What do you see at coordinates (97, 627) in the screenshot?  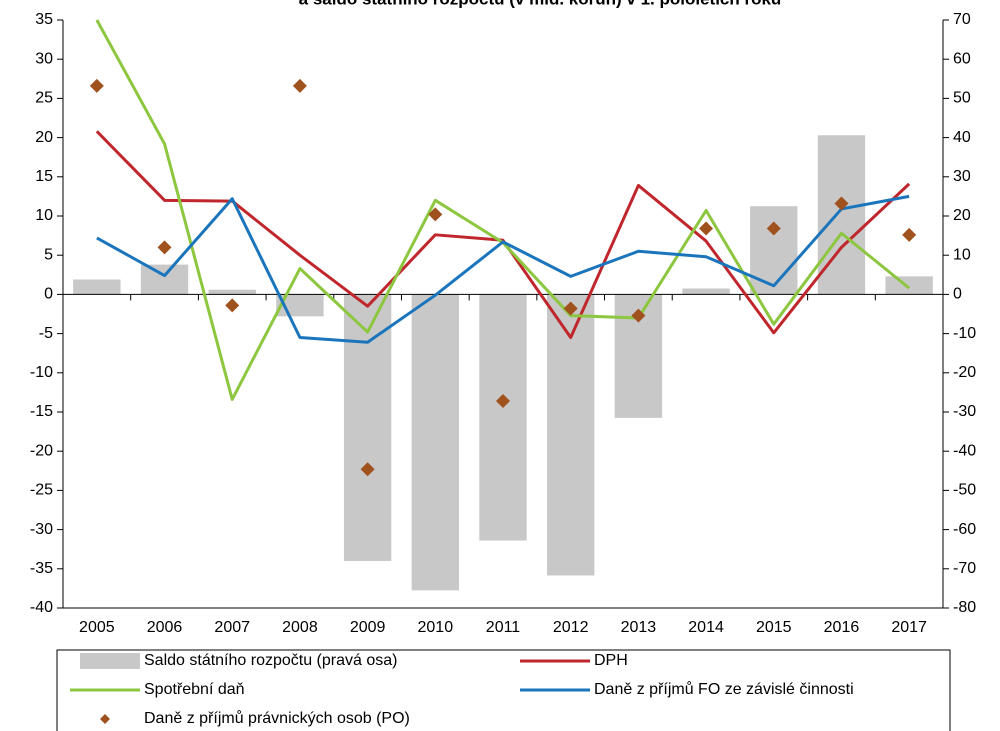 I see `x-tick-label: 2005` at bounding box center [97, 627].